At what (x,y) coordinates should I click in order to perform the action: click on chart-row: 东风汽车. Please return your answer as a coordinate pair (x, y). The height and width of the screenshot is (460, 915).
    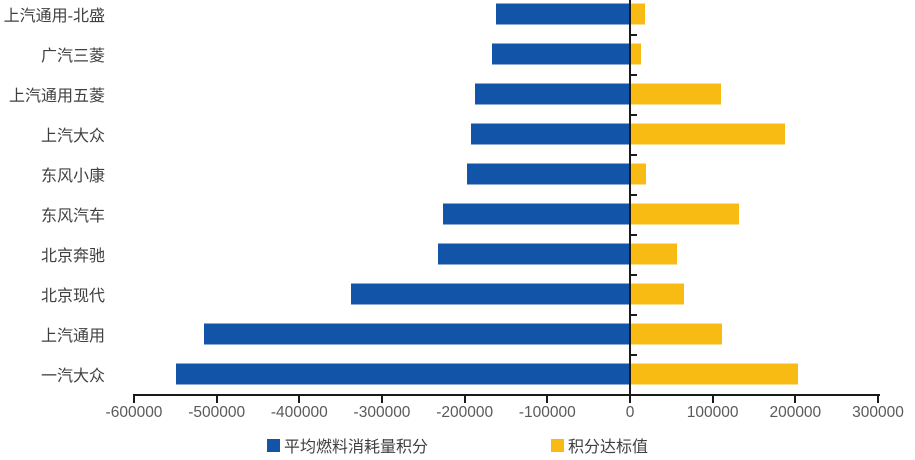
    Looking at the image, I should click on (439, 214).